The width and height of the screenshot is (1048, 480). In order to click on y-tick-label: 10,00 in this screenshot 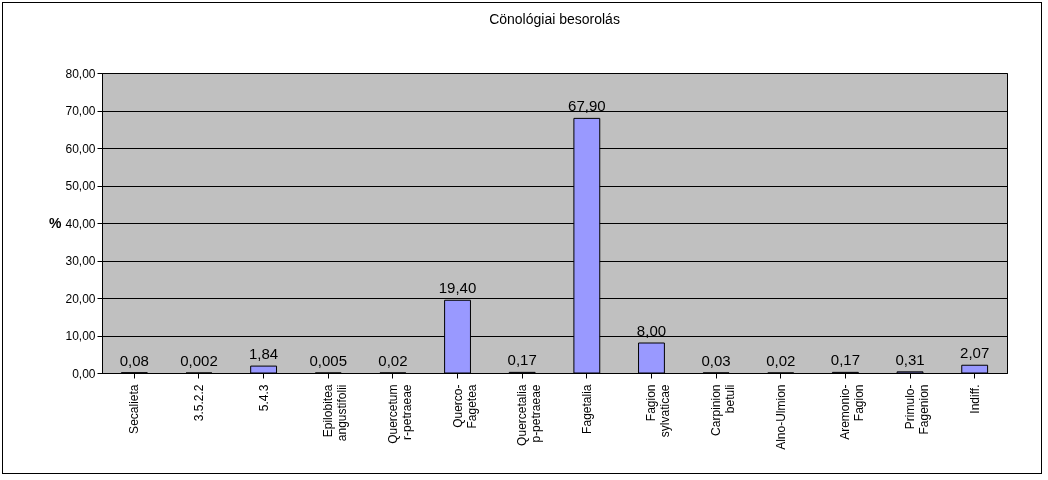, I will do `click(80, 336)`.